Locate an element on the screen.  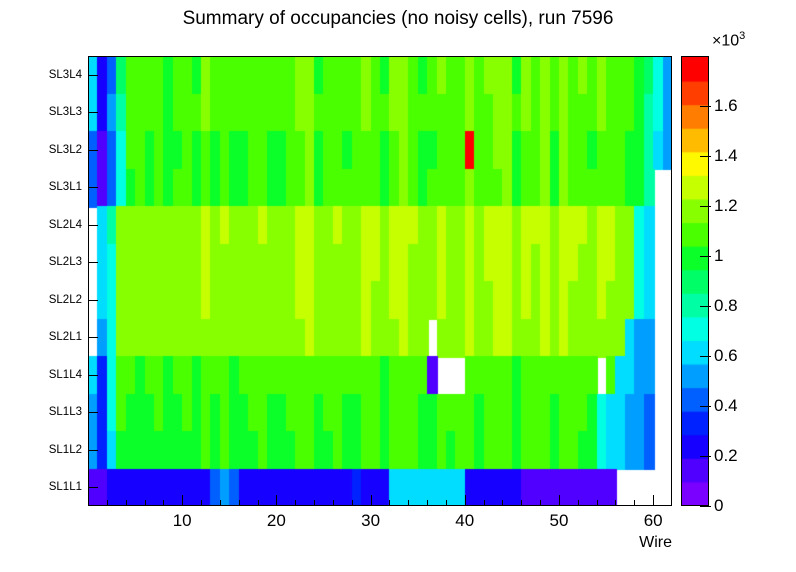
y-axis-label-sl1l4: SL1L4 is located at coordinates (65, 374).